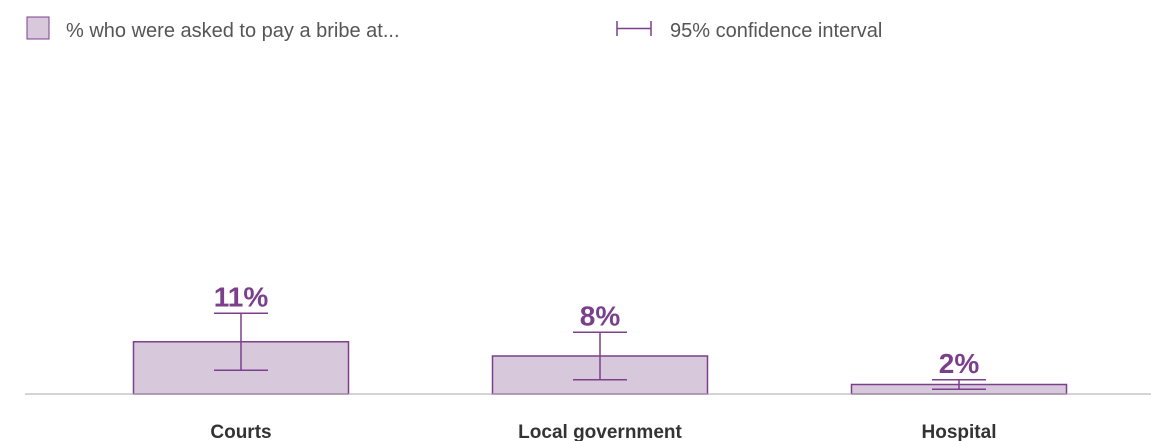 The image size is (1151, 441). What do you see at coordinates (38, 28) in the screenshot?
I see `legend-bar-swatch` at bounding box center [38, 28].